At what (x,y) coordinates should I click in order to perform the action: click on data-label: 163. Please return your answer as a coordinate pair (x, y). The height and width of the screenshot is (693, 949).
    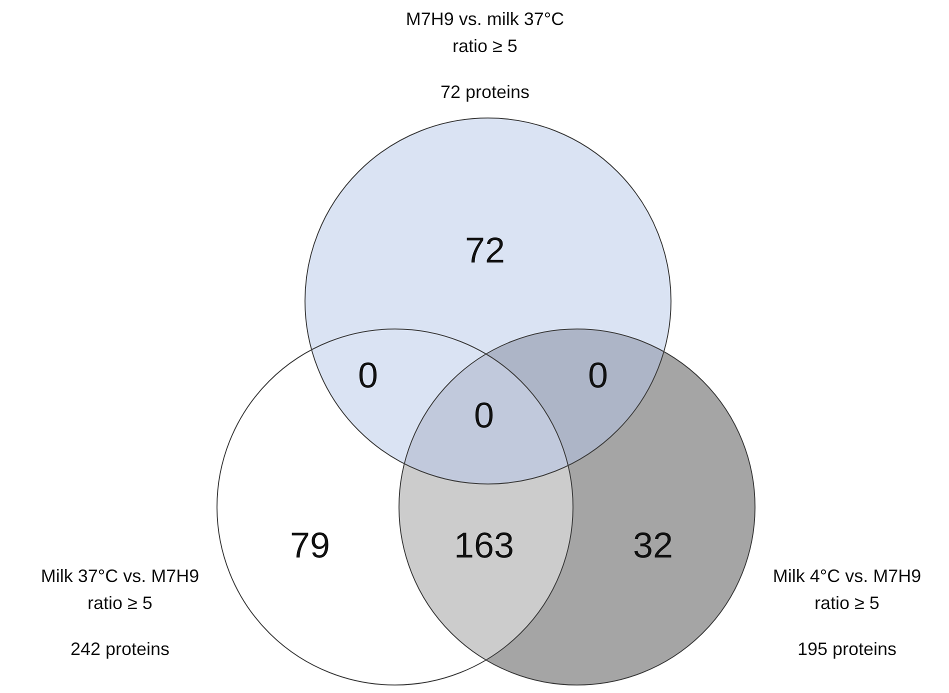
    Looking at the image, I should click on (484, 545).